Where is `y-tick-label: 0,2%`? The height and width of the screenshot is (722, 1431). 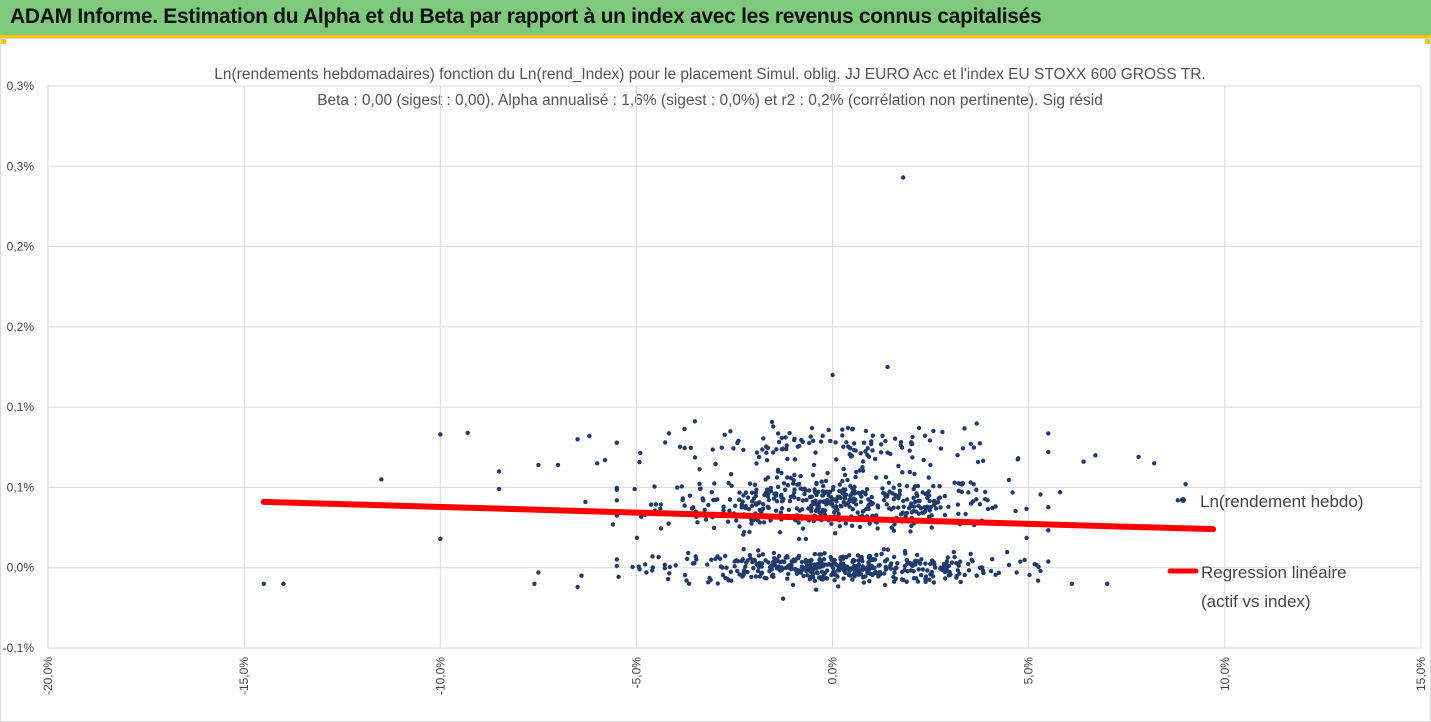
y-tick-label: 0,2% is located at coordinates (21, 247).